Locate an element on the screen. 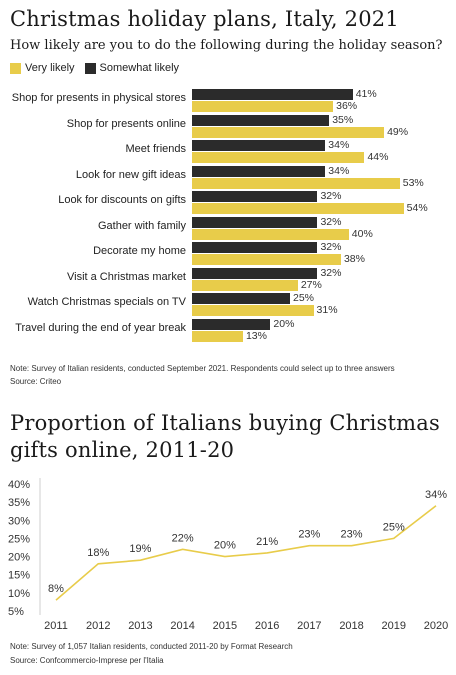 The image size is (456, 675). x-tick-label: 2020 is located at coordinates (436, 626).